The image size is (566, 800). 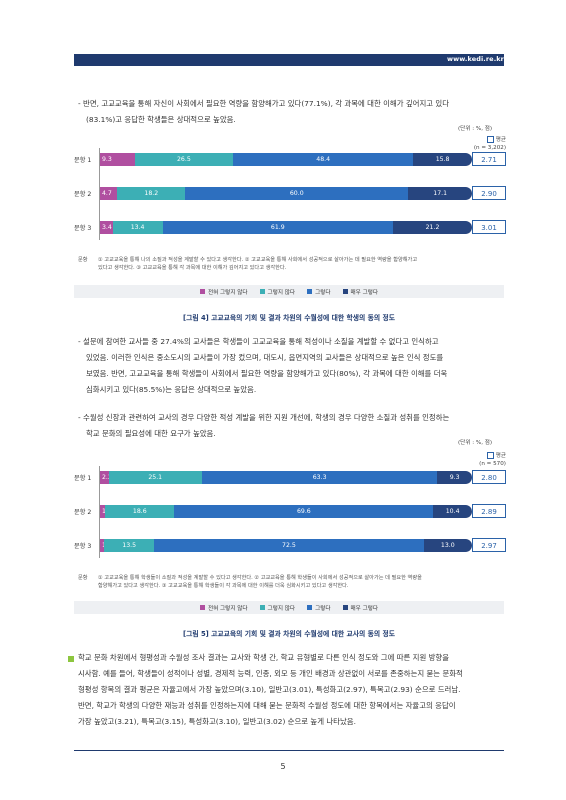 I want to click on average-score: 2.80, so click(x=489, y=477).